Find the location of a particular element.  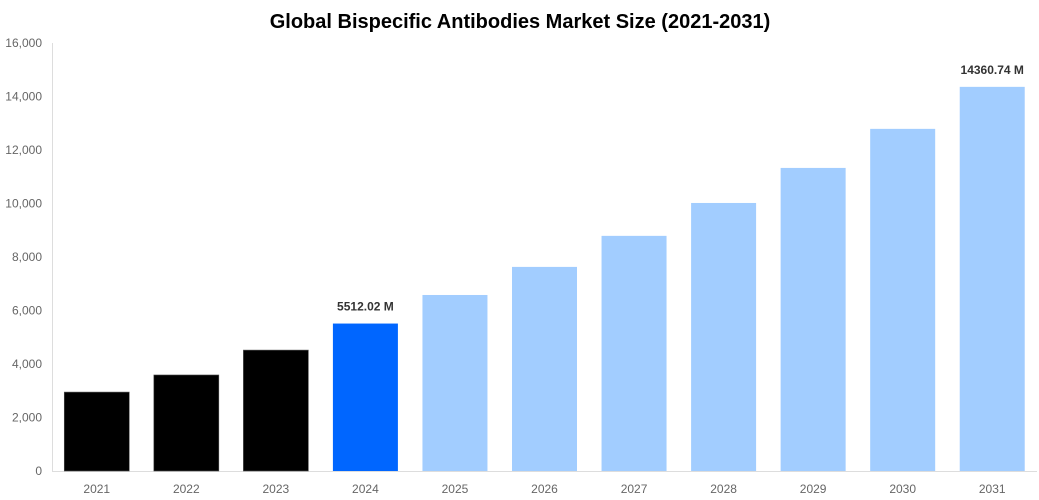

bar-2028 is located at coordinates (724, 336).